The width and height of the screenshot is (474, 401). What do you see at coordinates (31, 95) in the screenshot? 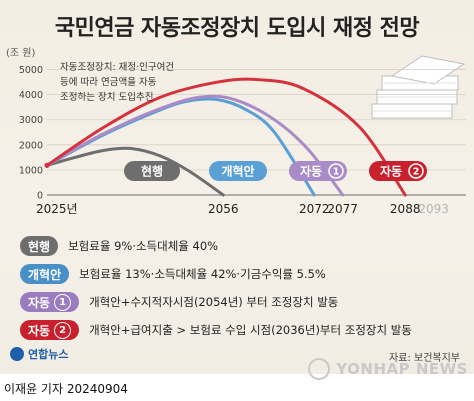
I see `y-tick-label: 4000` at bounding box center [31, 95].